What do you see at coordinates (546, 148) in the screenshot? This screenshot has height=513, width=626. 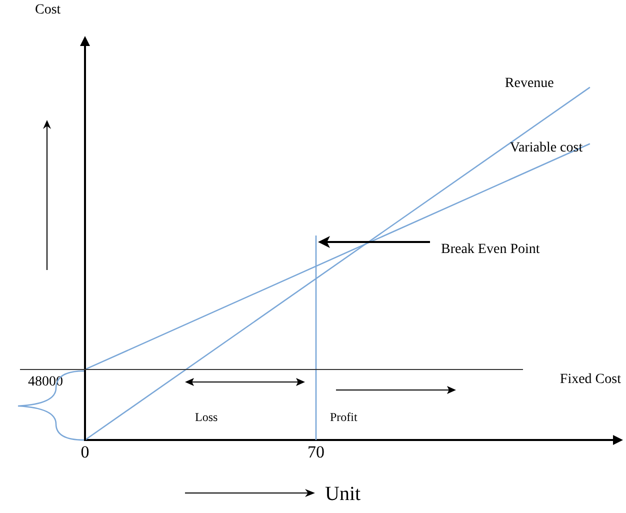 I see `series-label: Variable cost` at bounding box center [546, 148].